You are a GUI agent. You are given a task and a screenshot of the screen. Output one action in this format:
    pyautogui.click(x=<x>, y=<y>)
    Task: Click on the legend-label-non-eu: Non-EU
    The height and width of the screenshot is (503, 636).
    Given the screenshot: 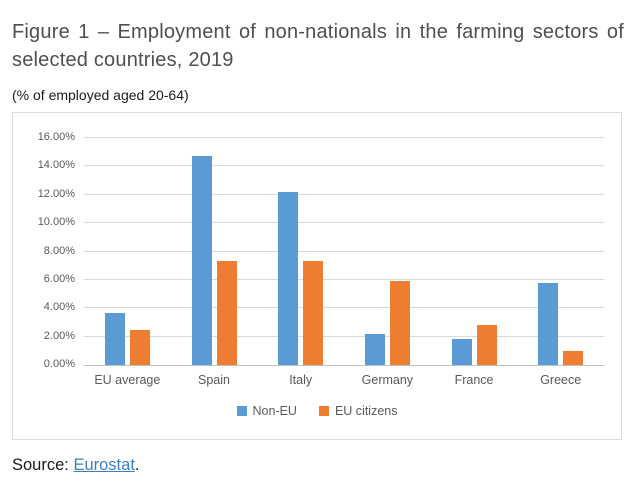 What is the action you would take?
    pyautogui.click(x=274, y=411)
    